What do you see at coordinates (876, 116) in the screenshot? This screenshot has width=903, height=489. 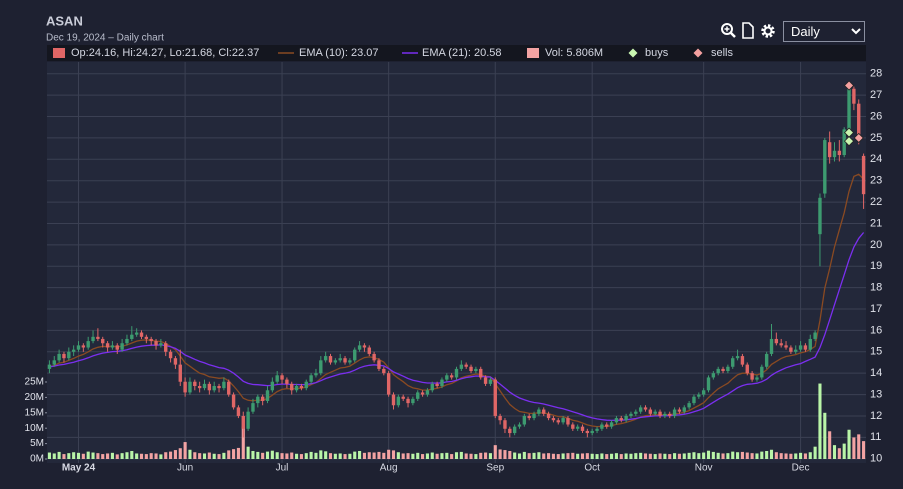 I see `y-tick-label: 26` at bounding box center [876, 116].